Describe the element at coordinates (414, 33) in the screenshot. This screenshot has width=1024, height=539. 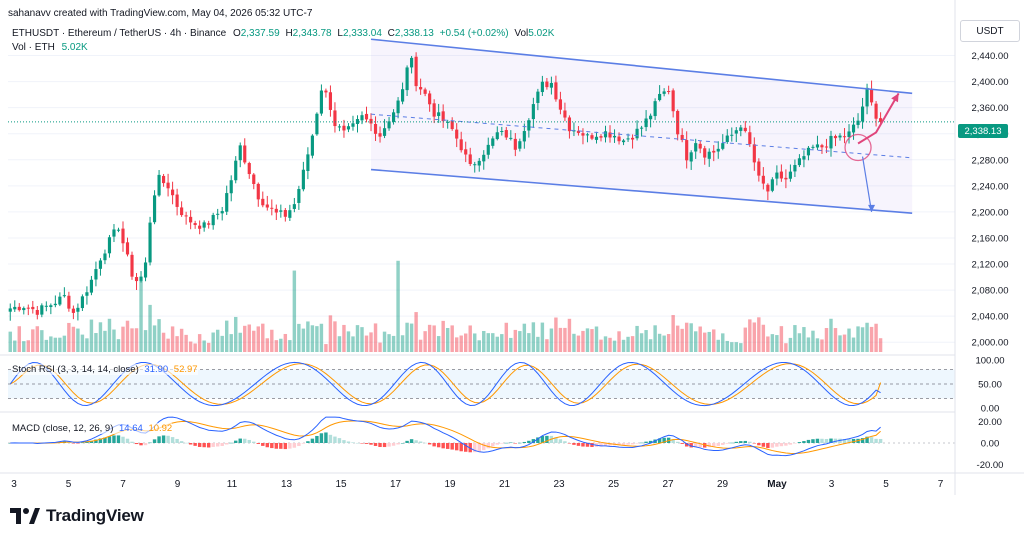
I see `close-value: 2,338.13` at that location.